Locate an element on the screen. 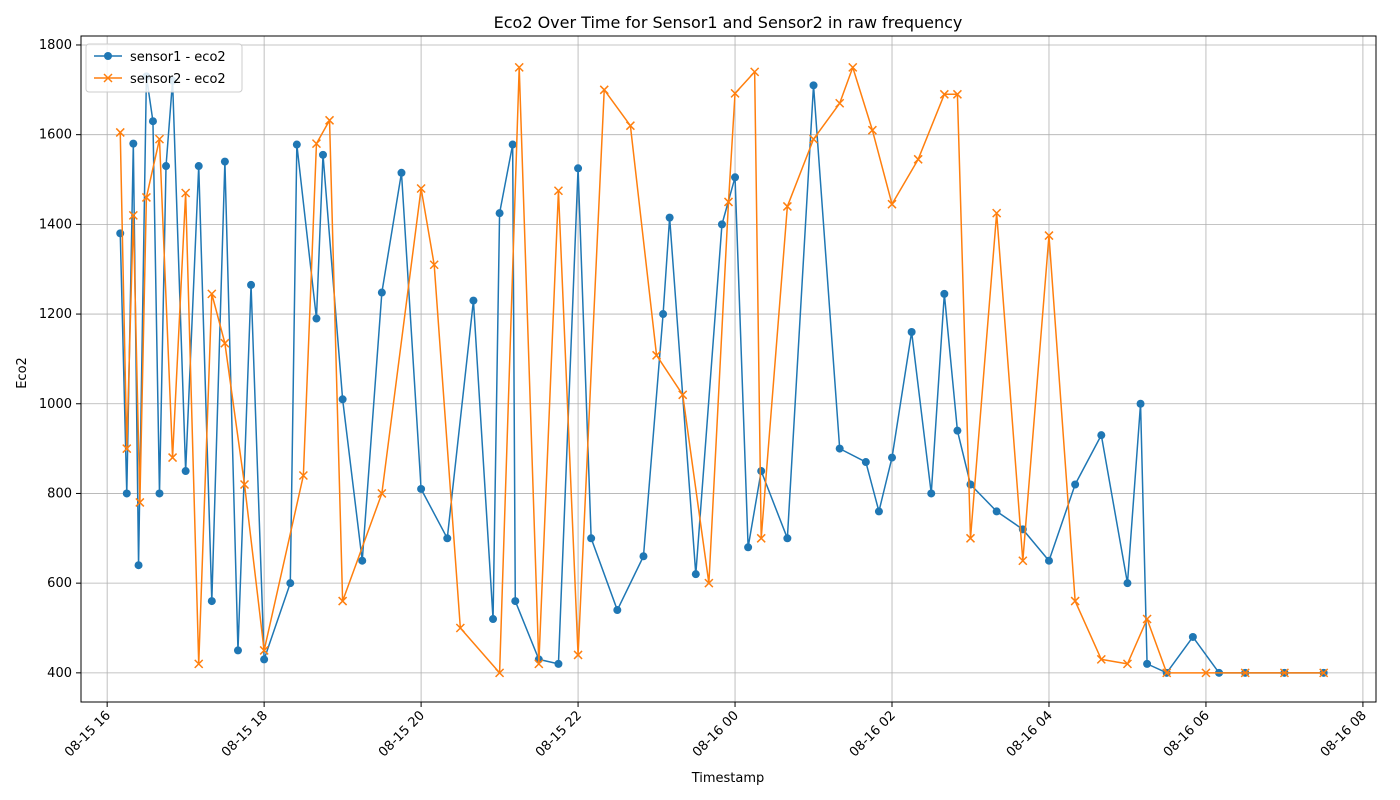 The image size is (1400, 800). y-tick-label: 1200 is located at coordinates (55, 314).